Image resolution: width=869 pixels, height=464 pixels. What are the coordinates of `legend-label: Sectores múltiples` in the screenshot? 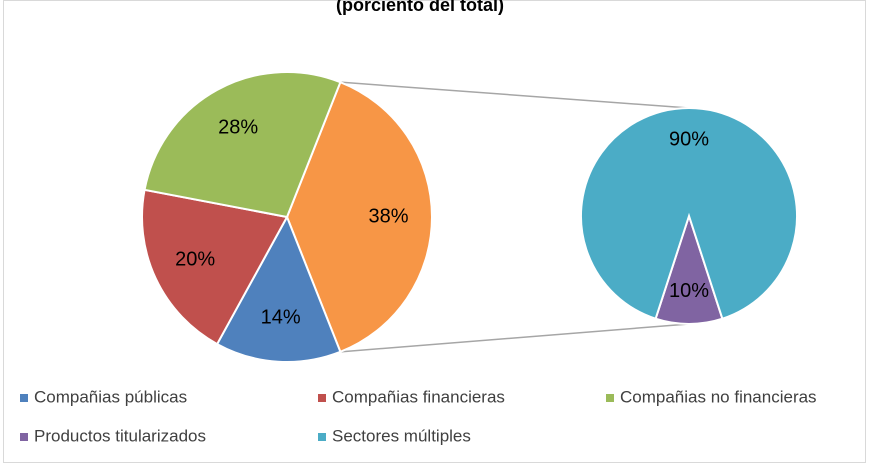 It's located at (401, 435).